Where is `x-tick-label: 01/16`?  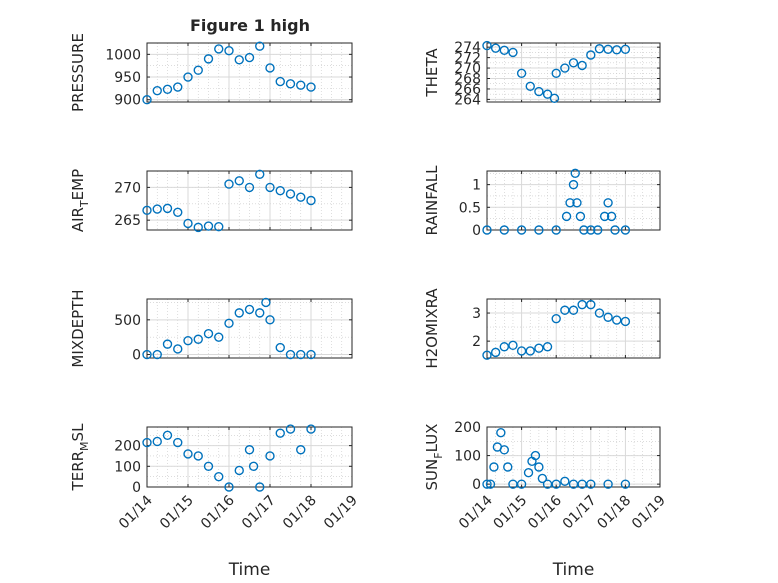
x-tick-label: 01/16 is located at coordinates (545, 512).